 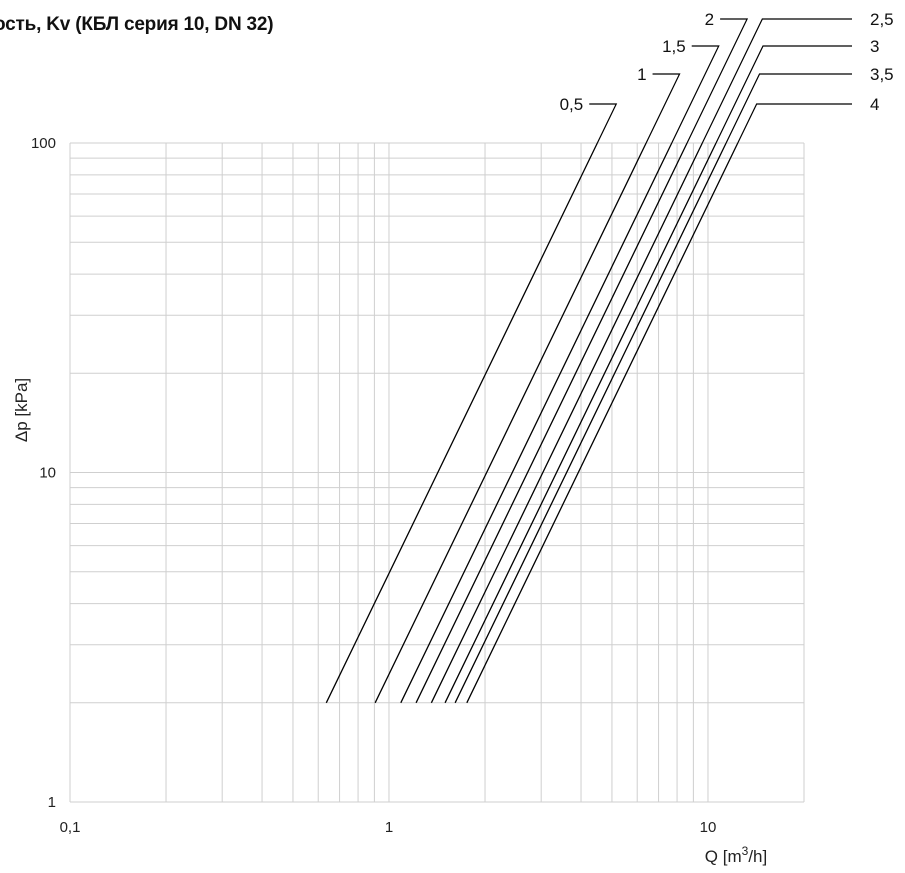 I want to click on legend-label: 2, so click(x=709, y=19).